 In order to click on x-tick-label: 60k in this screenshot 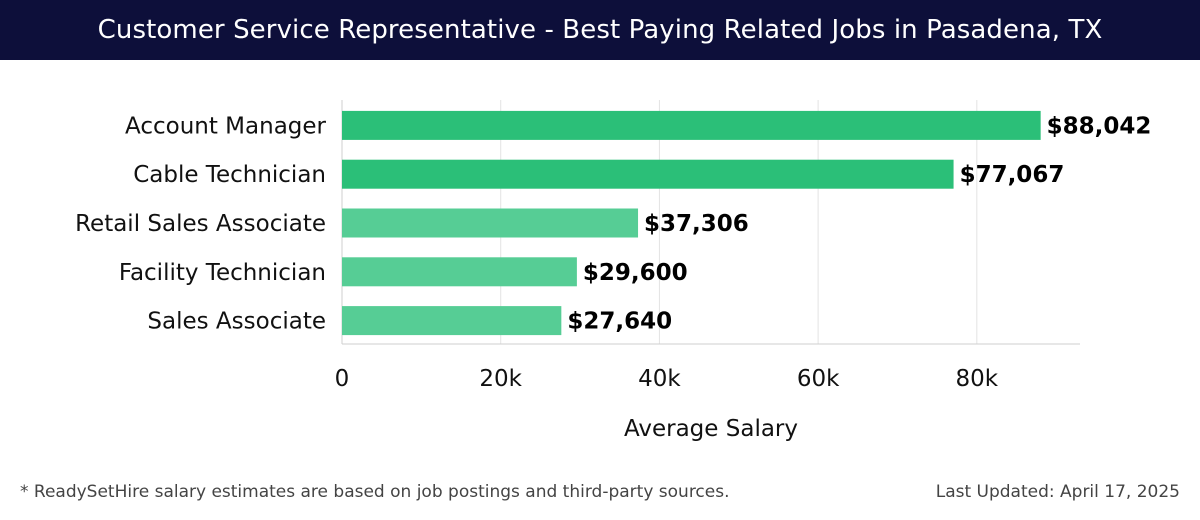, I will do `click(818, 379)`.